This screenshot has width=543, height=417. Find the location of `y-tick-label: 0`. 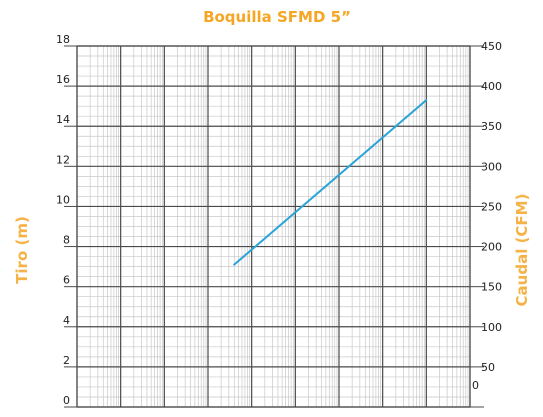

y-tick-label: 0 is located at coordinates (66, 400).